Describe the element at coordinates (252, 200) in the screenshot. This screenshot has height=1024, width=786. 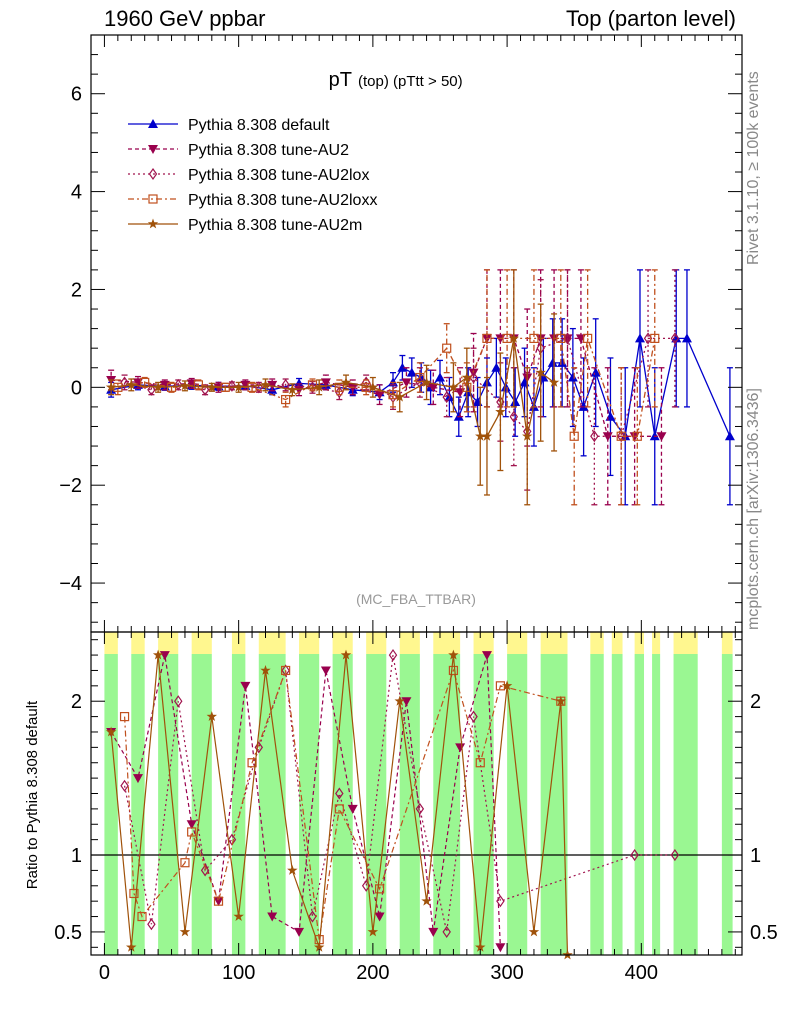
I see `legend-entry-3: Pythia 8.308 tune-AU2loxx` at that location.